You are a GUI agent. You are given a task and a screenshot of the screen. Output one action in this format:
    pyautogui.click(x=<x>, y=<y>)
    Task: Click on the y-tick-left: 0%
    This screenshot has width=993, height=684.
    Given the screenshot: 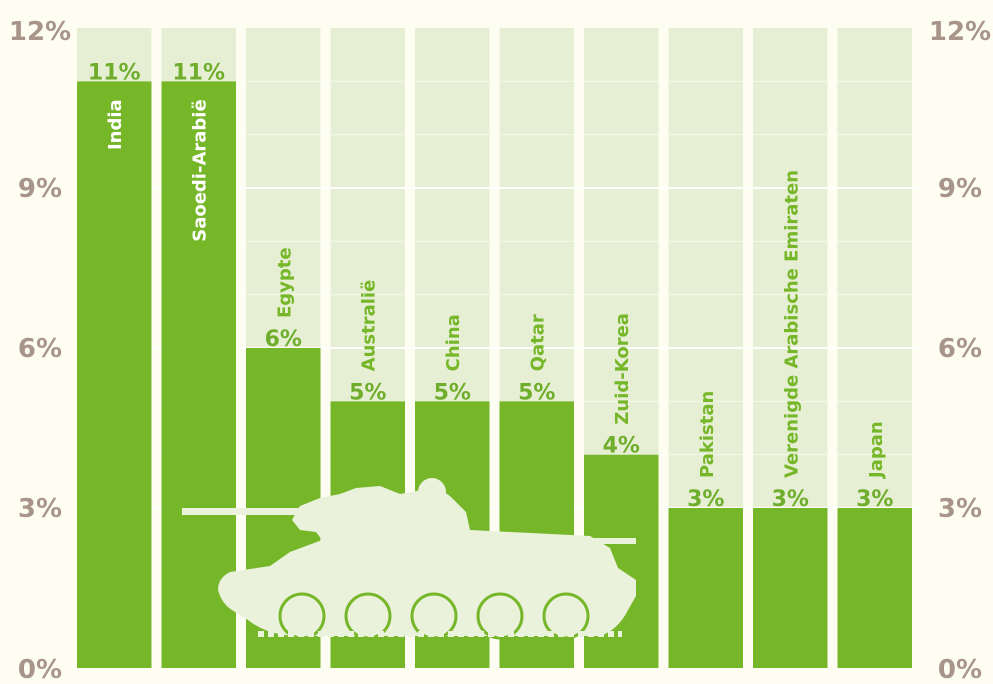 What is the action you would take?
    pyautogui.click(x=40, y=669)
    